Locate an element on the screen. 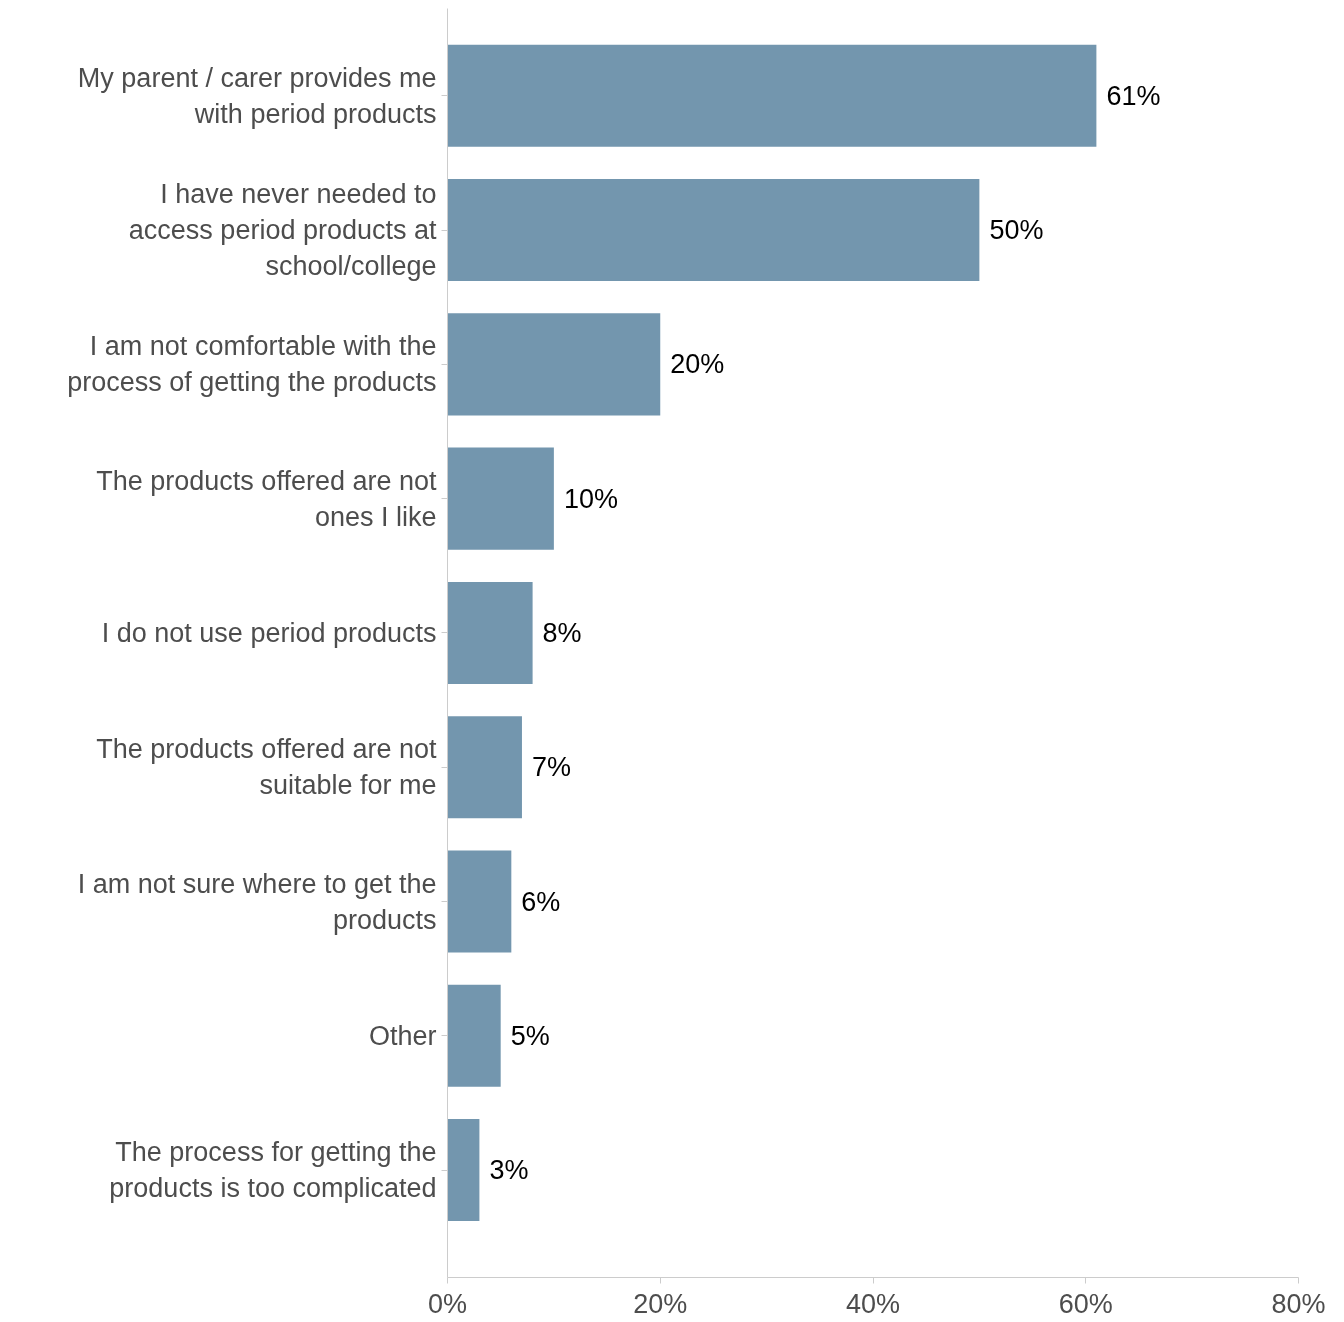 This screenshot has width=1344, height=1322. data-label: 3% is located at coordinates (509, 1170).